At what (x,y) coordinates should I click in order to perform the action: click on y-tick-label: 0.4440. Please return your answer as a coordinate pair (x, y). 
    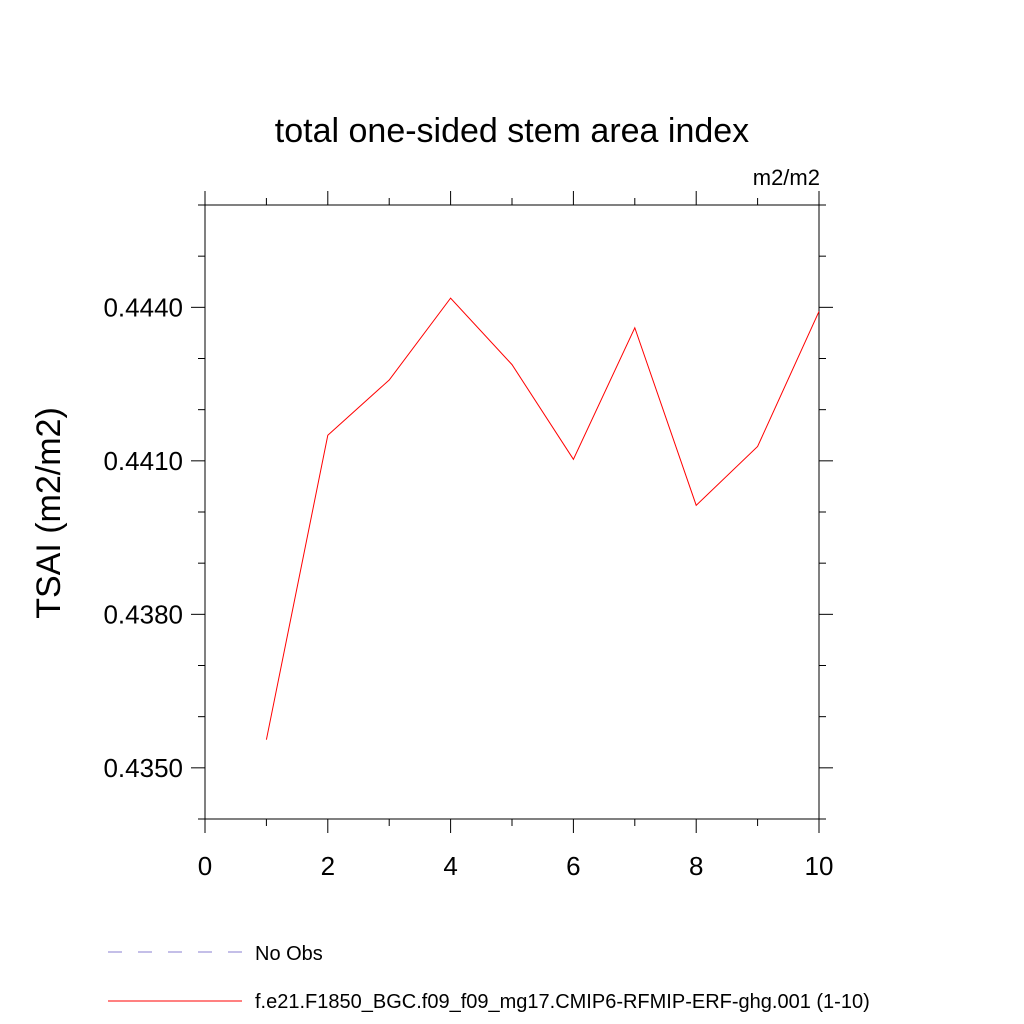
    Looking at the image, I should click on (143, 307).